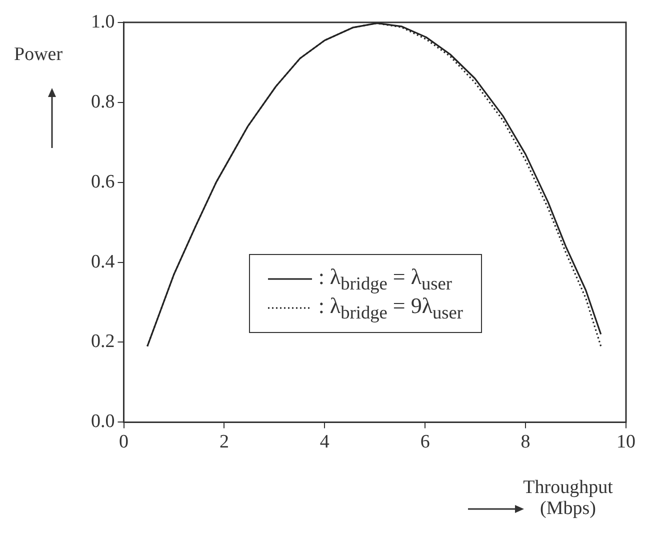  Describe the element at coordinates (123, 442) in the screenshot. I see `x-tick-label: 0` at that location.